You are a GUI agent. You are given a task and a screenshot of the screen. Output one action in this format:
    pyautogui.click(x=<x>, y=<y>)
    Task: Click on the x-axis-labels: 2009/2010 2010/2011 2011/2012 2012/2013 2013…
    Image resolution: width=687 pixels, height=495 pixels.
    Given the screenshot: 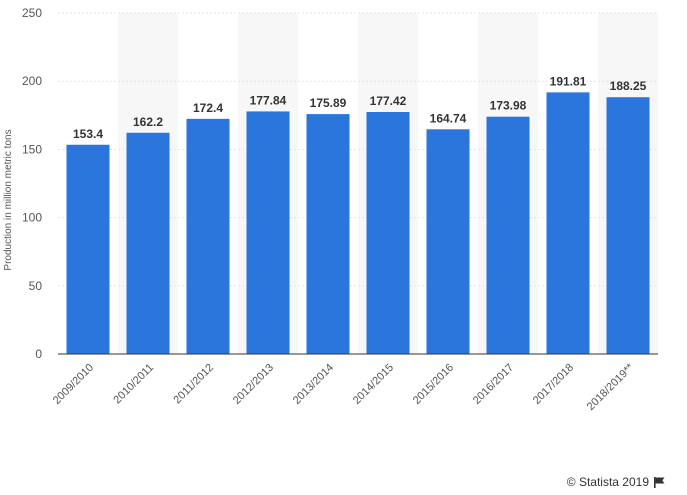 What is the action you would take?
    pyautogui.click(x=344, y=387)
    